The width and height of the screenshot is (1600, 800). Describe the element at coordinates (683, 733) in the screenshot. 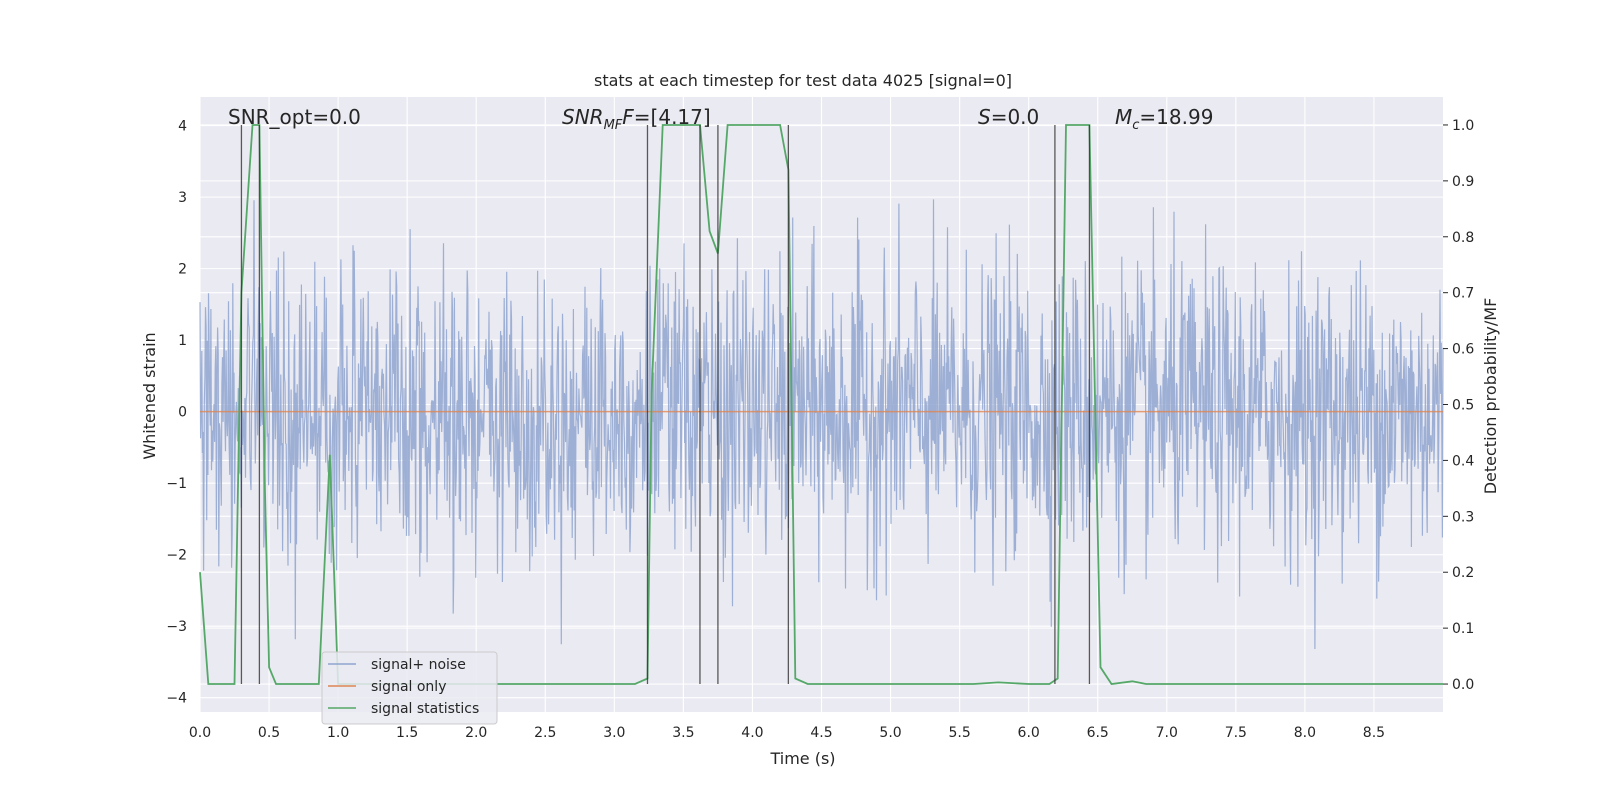

I see `x-tick-label: 3.5` at that location.